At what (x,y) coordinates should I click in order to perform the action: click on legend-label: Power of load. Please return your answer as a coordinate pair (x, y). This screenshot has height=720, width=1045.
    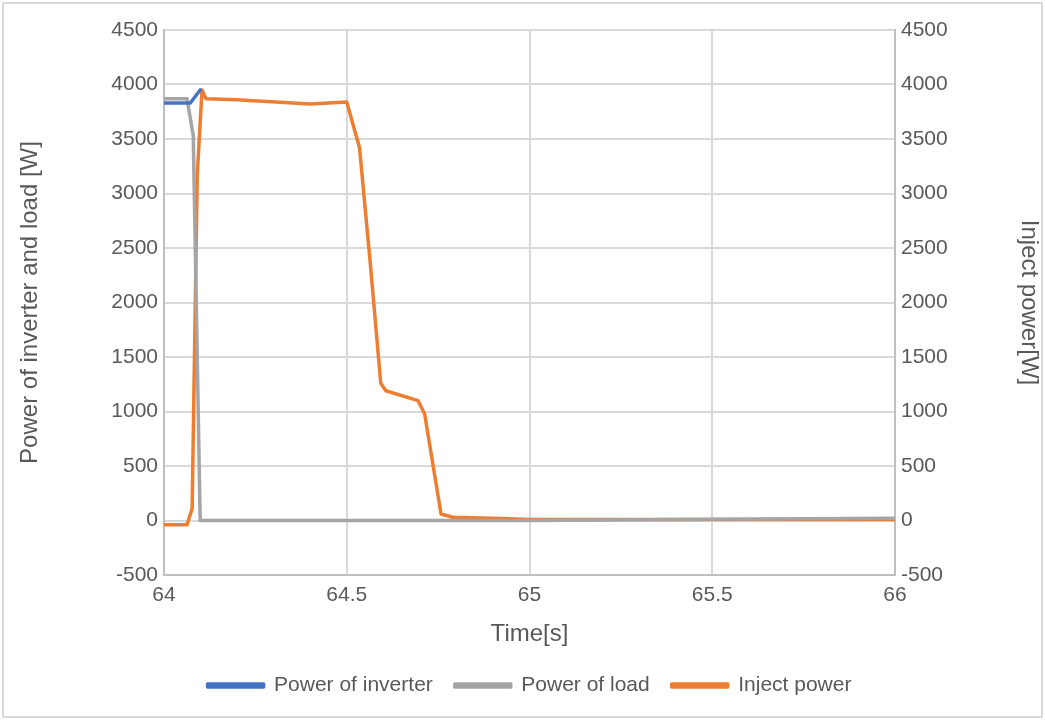
    Looking at the image, I should click on (585, 684).